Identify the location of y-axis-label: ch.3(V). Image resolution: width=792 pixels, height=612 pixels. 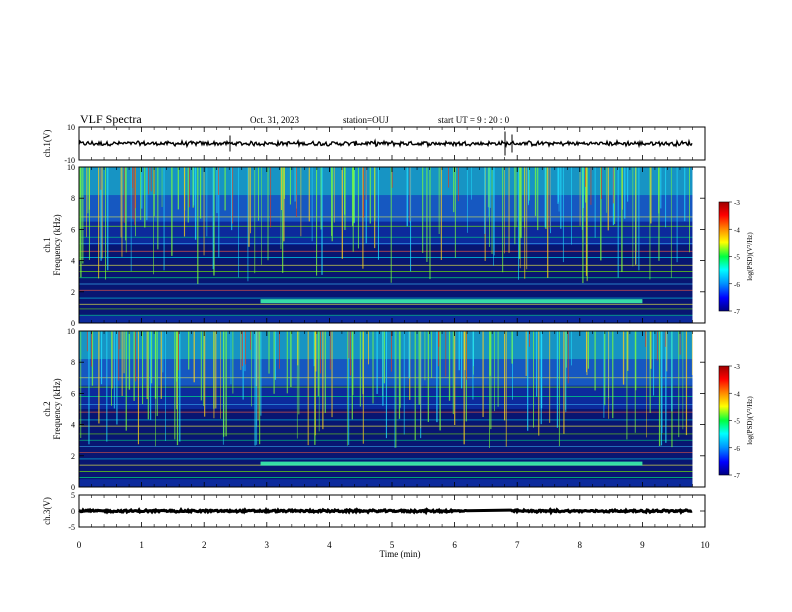
(47, 511).